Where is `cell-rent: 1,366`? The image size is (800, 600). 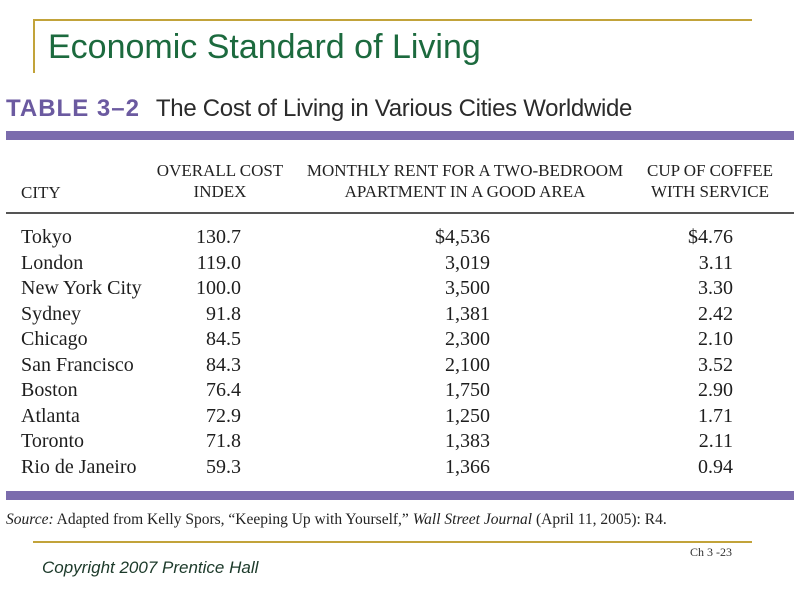 cell-rent: 1,366 is located at coordinates (467, 466).